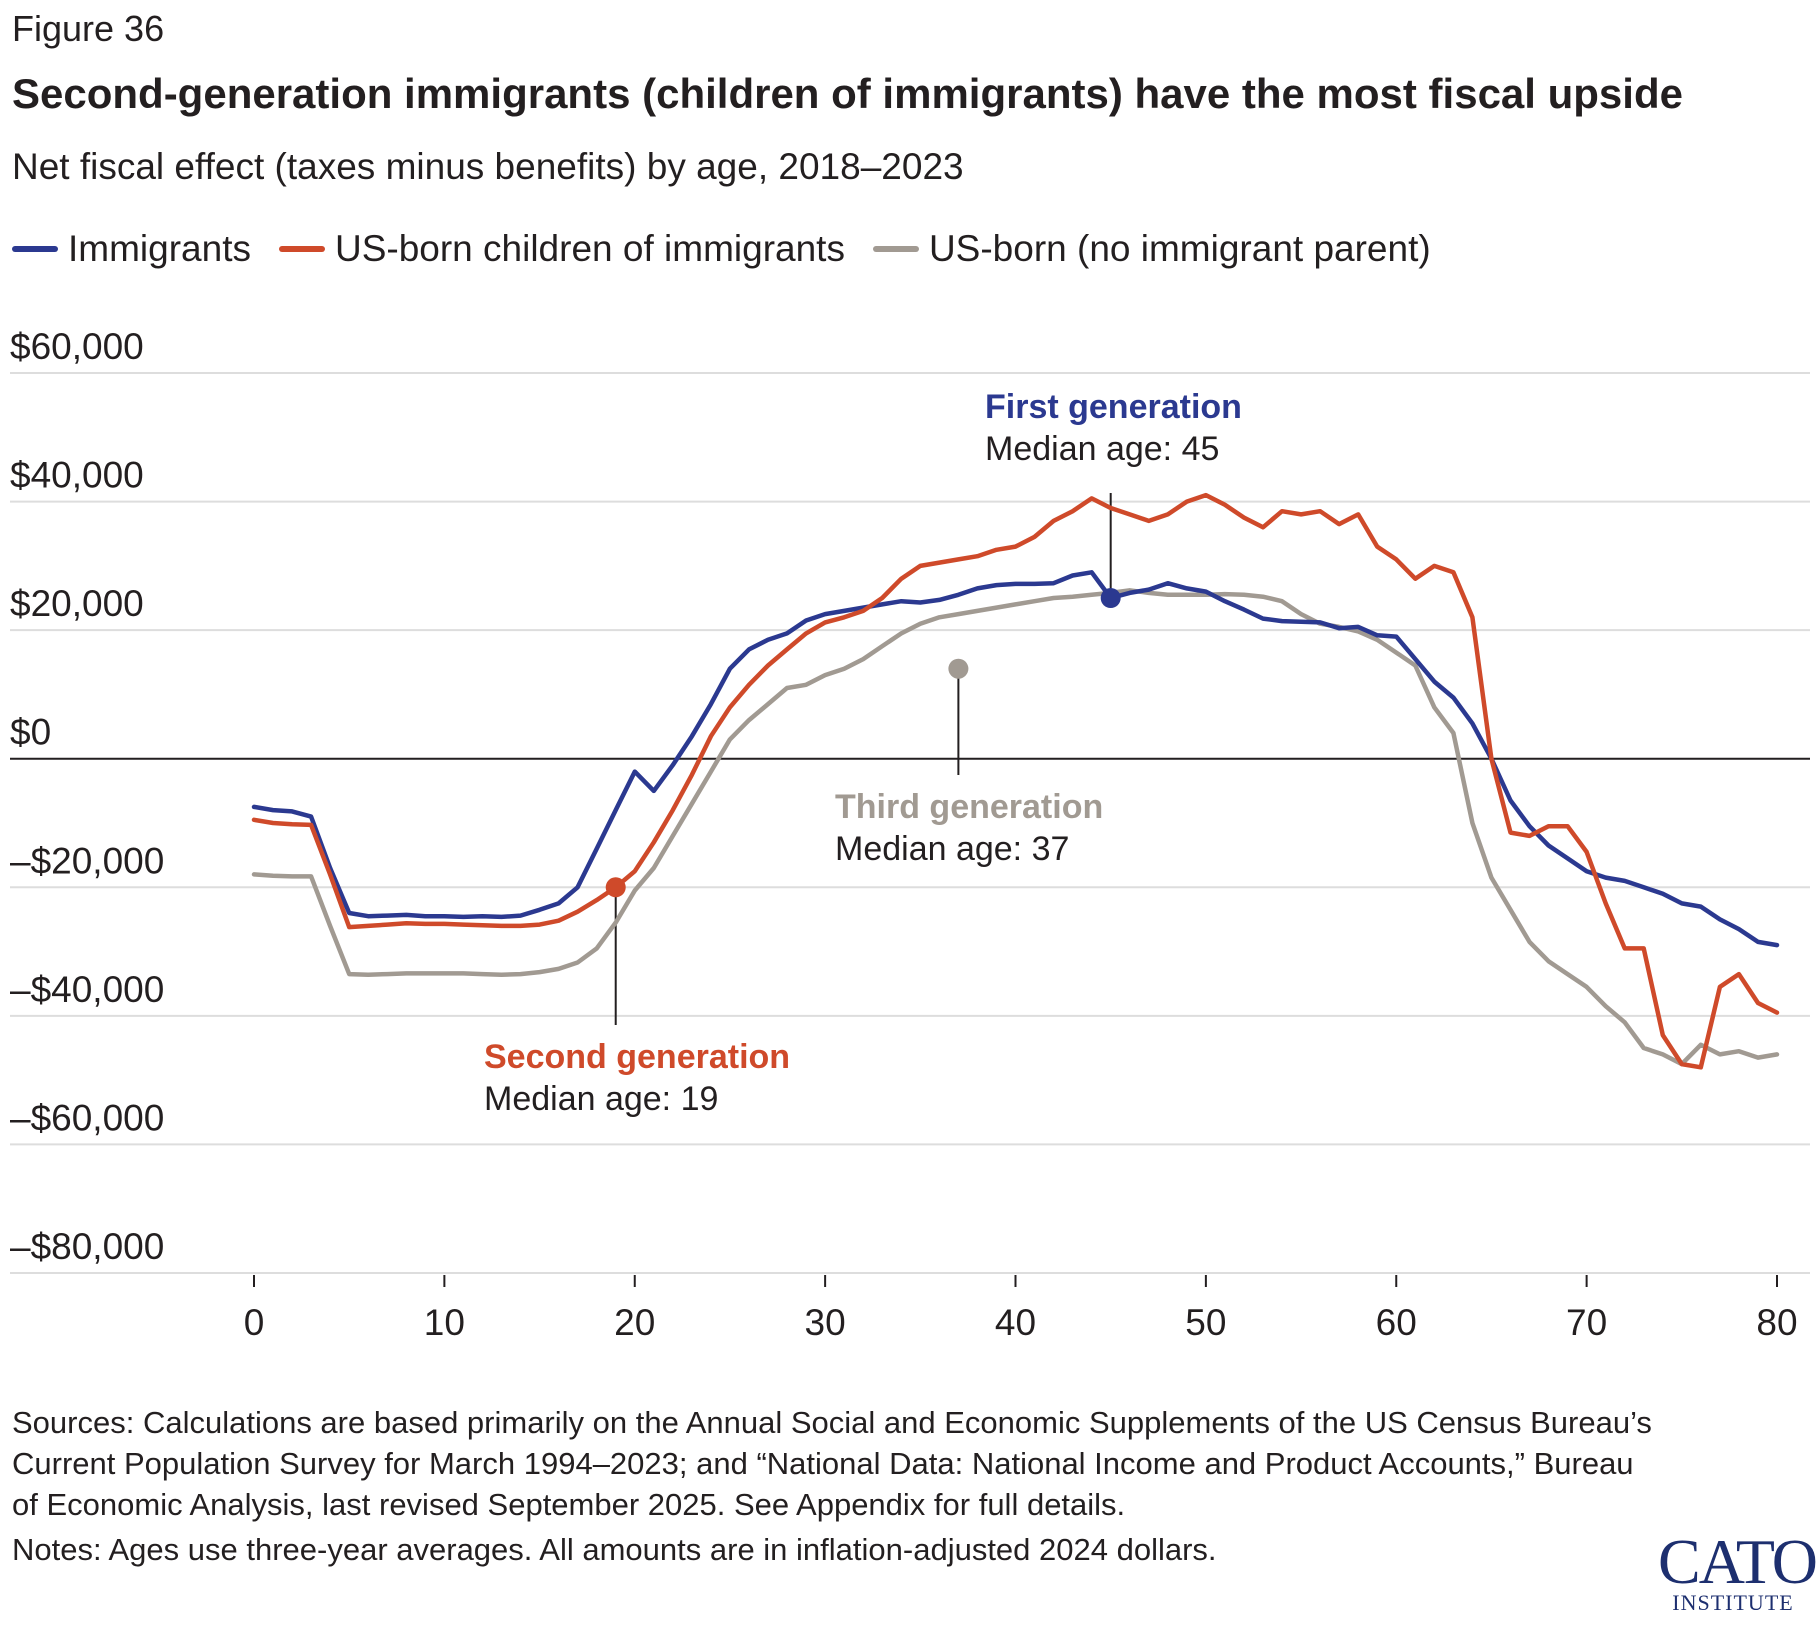 This screenshot has height=1634, width=1820. What do you see at coordinates (444, 1322) in the screenshot?
I see `x-tick-label: 10` at bounding box center [444, 1322].